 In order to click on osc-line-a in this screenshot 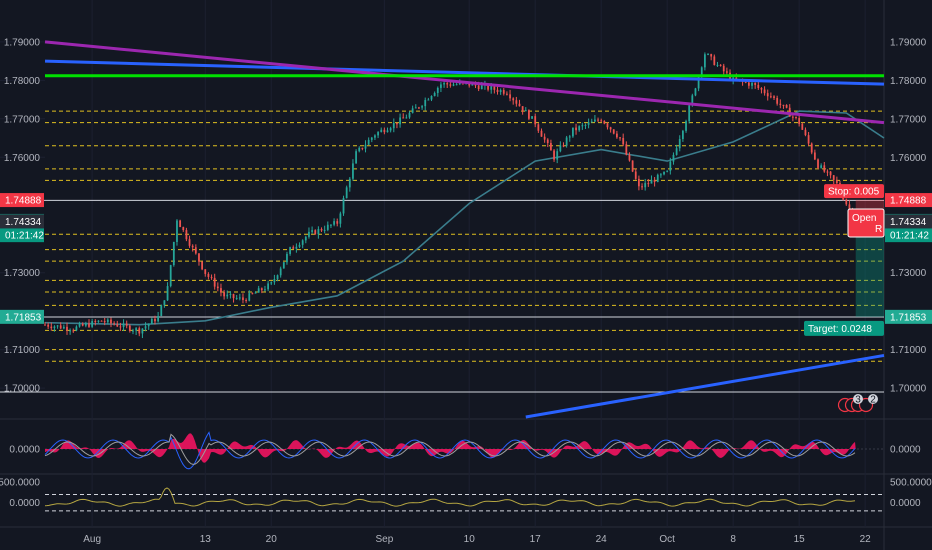, I will do `click(450, 450)`.